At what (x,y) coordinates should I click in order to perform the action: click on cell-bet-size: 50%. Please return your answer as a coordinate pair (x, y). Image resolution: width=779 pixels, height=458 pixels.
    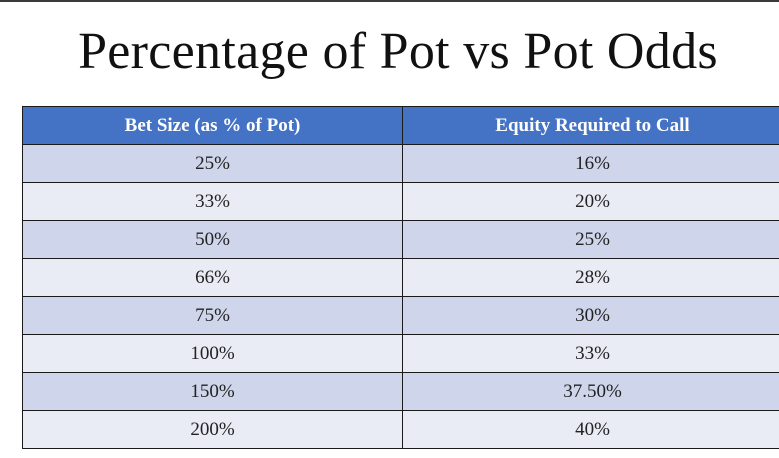
    Looking at the image, I should click on (212, 239).